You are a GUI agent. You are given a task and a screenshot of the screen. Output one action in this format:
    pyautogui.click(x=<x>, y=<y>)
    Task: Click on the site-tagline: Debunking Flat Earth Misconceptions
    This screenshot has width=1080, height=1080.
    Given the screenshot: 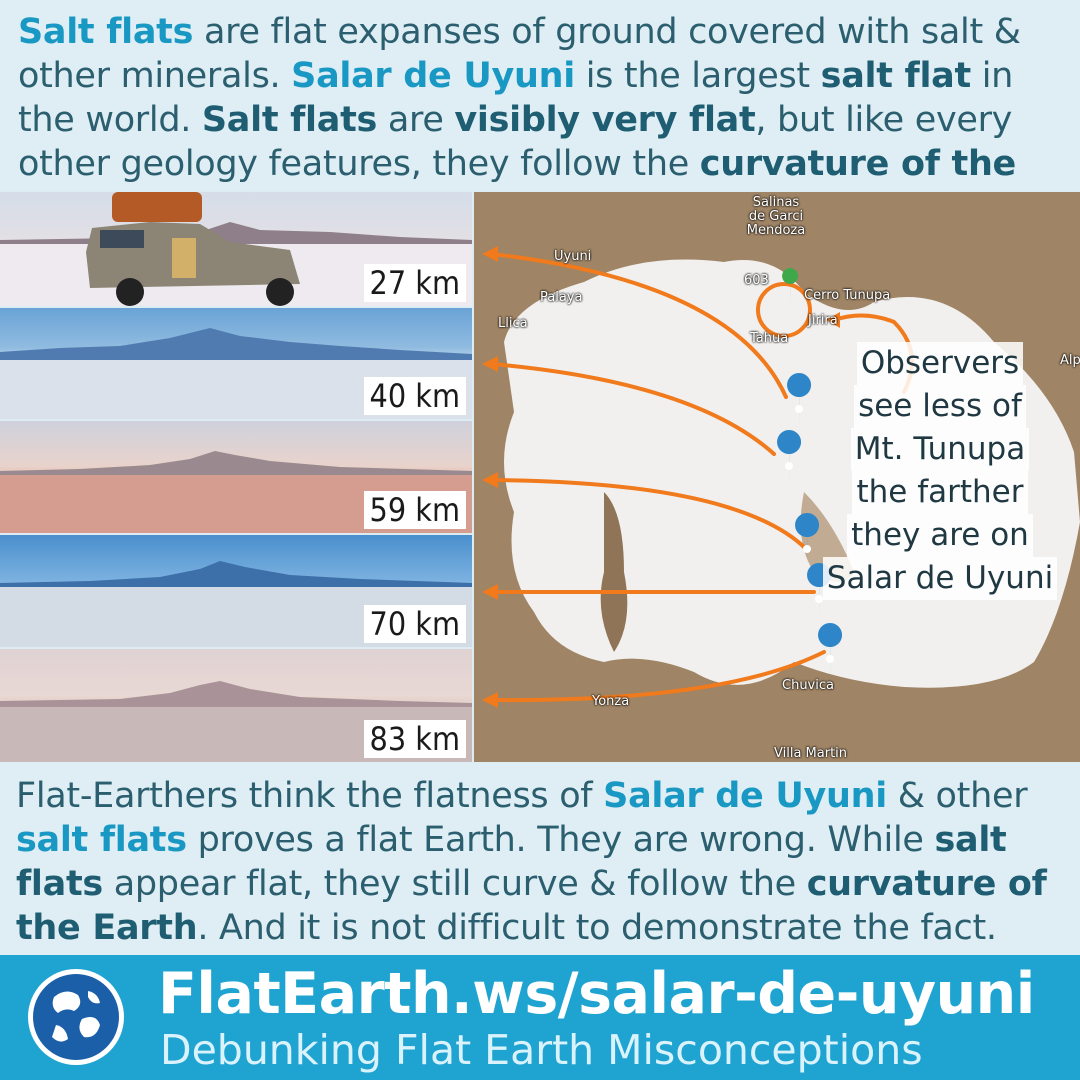 What is the action you would take?
    pyautogui.click(x=541, y=1050)
    